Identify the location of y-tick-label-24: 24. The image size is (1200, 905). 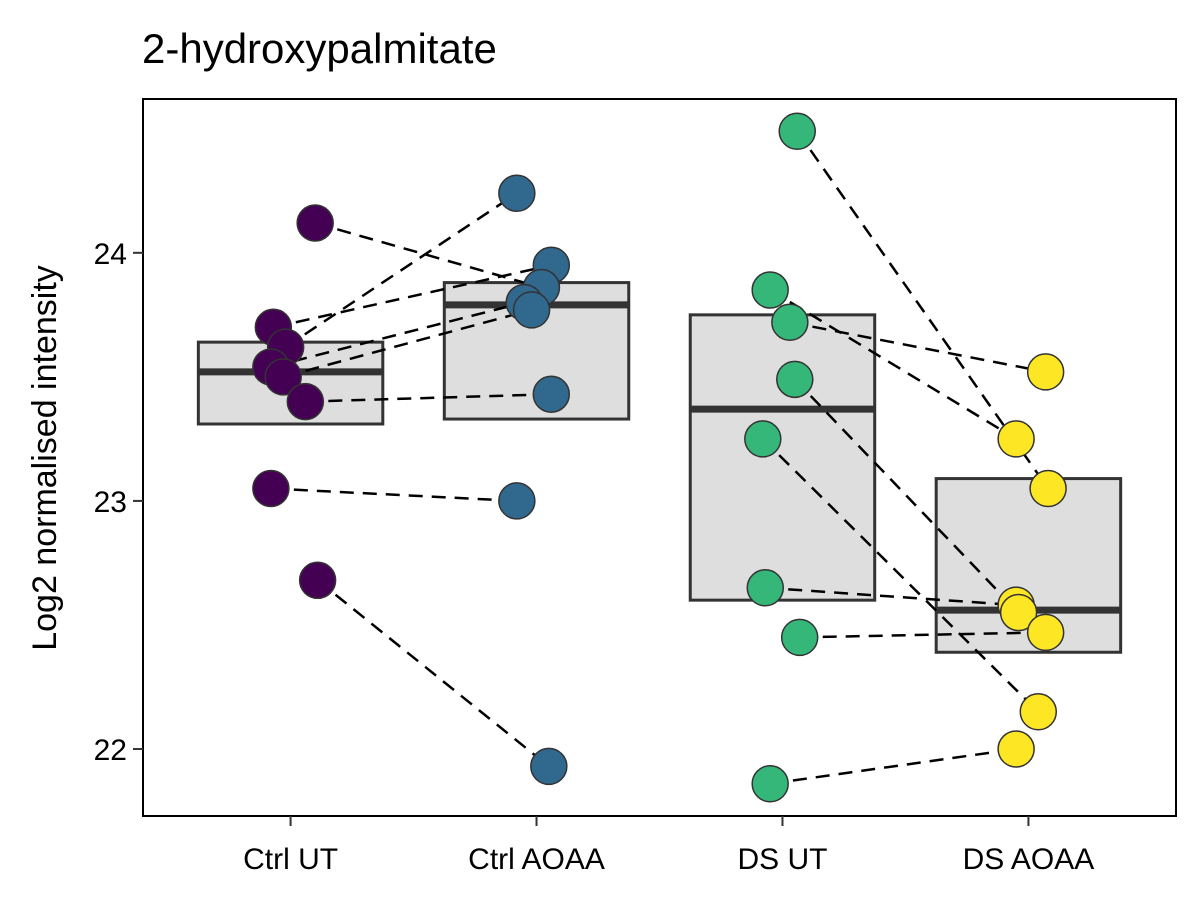
(110, 254).